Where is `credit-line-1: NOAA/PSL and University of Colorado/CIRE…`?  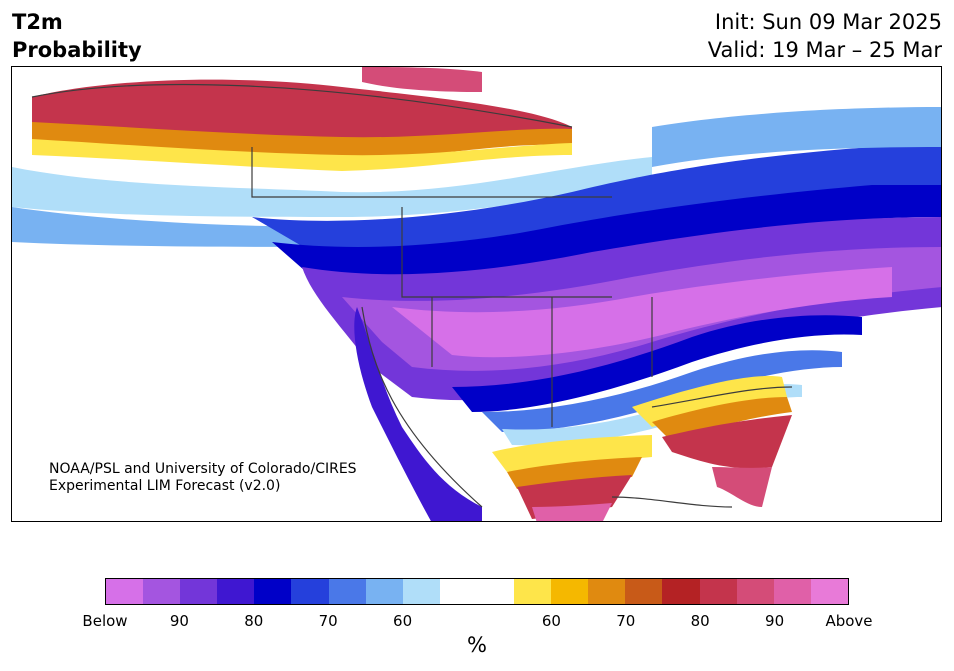
credit-line-1: NOAA/PSL and University of Colorado/CIRE… is located at coordinates (203, 469).